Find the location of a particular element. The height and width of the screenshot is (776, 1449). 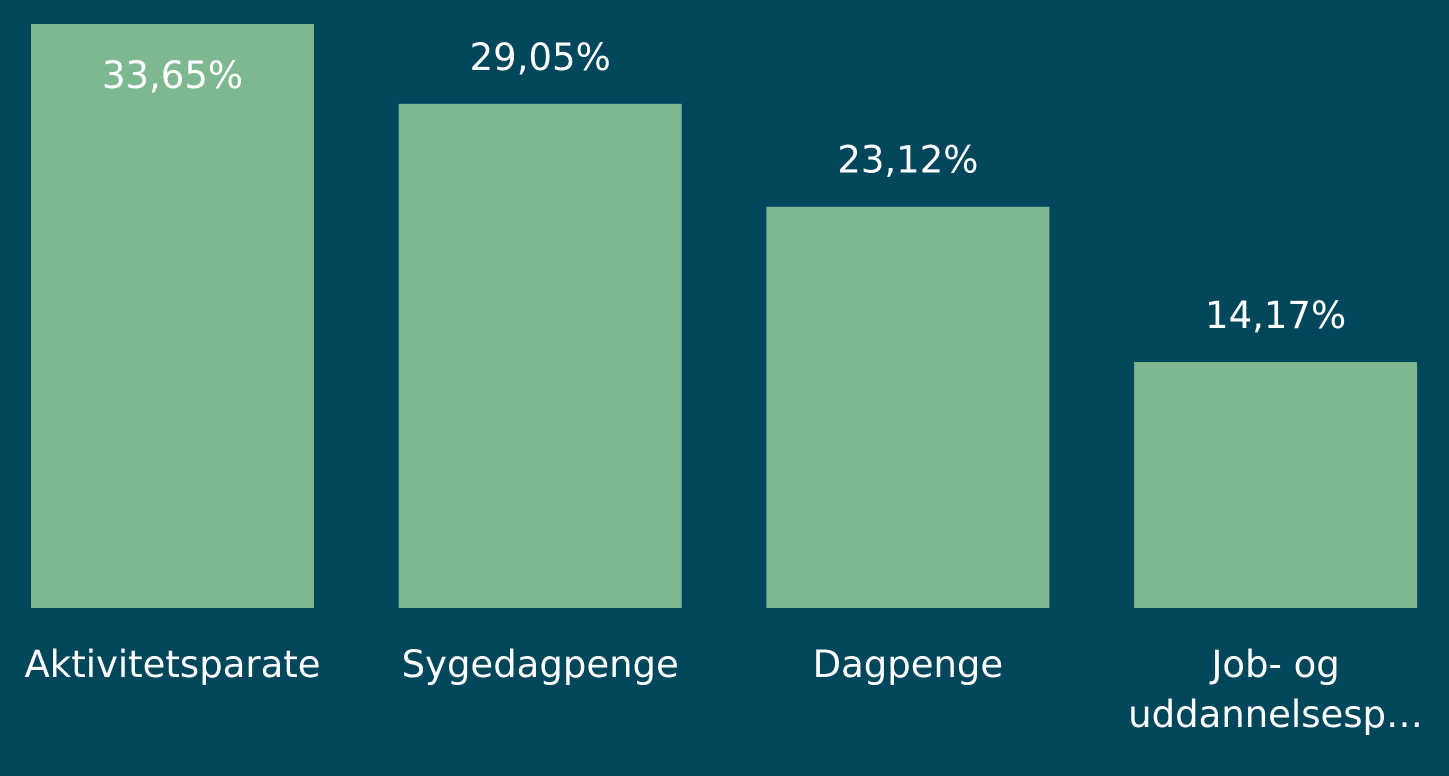

data-label: 33,65% is located at coordinates (172, 75).